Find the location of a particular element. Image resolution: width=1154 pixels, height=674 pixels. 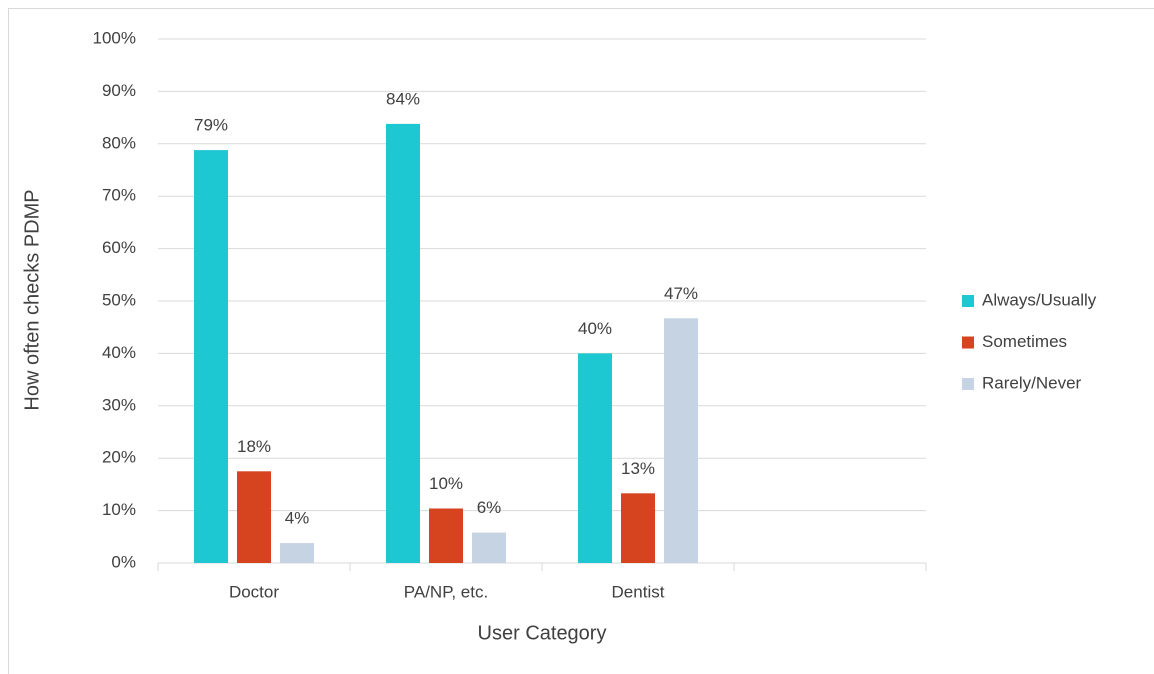

y-tick-label: 60% is located at coordinates (119, 247).